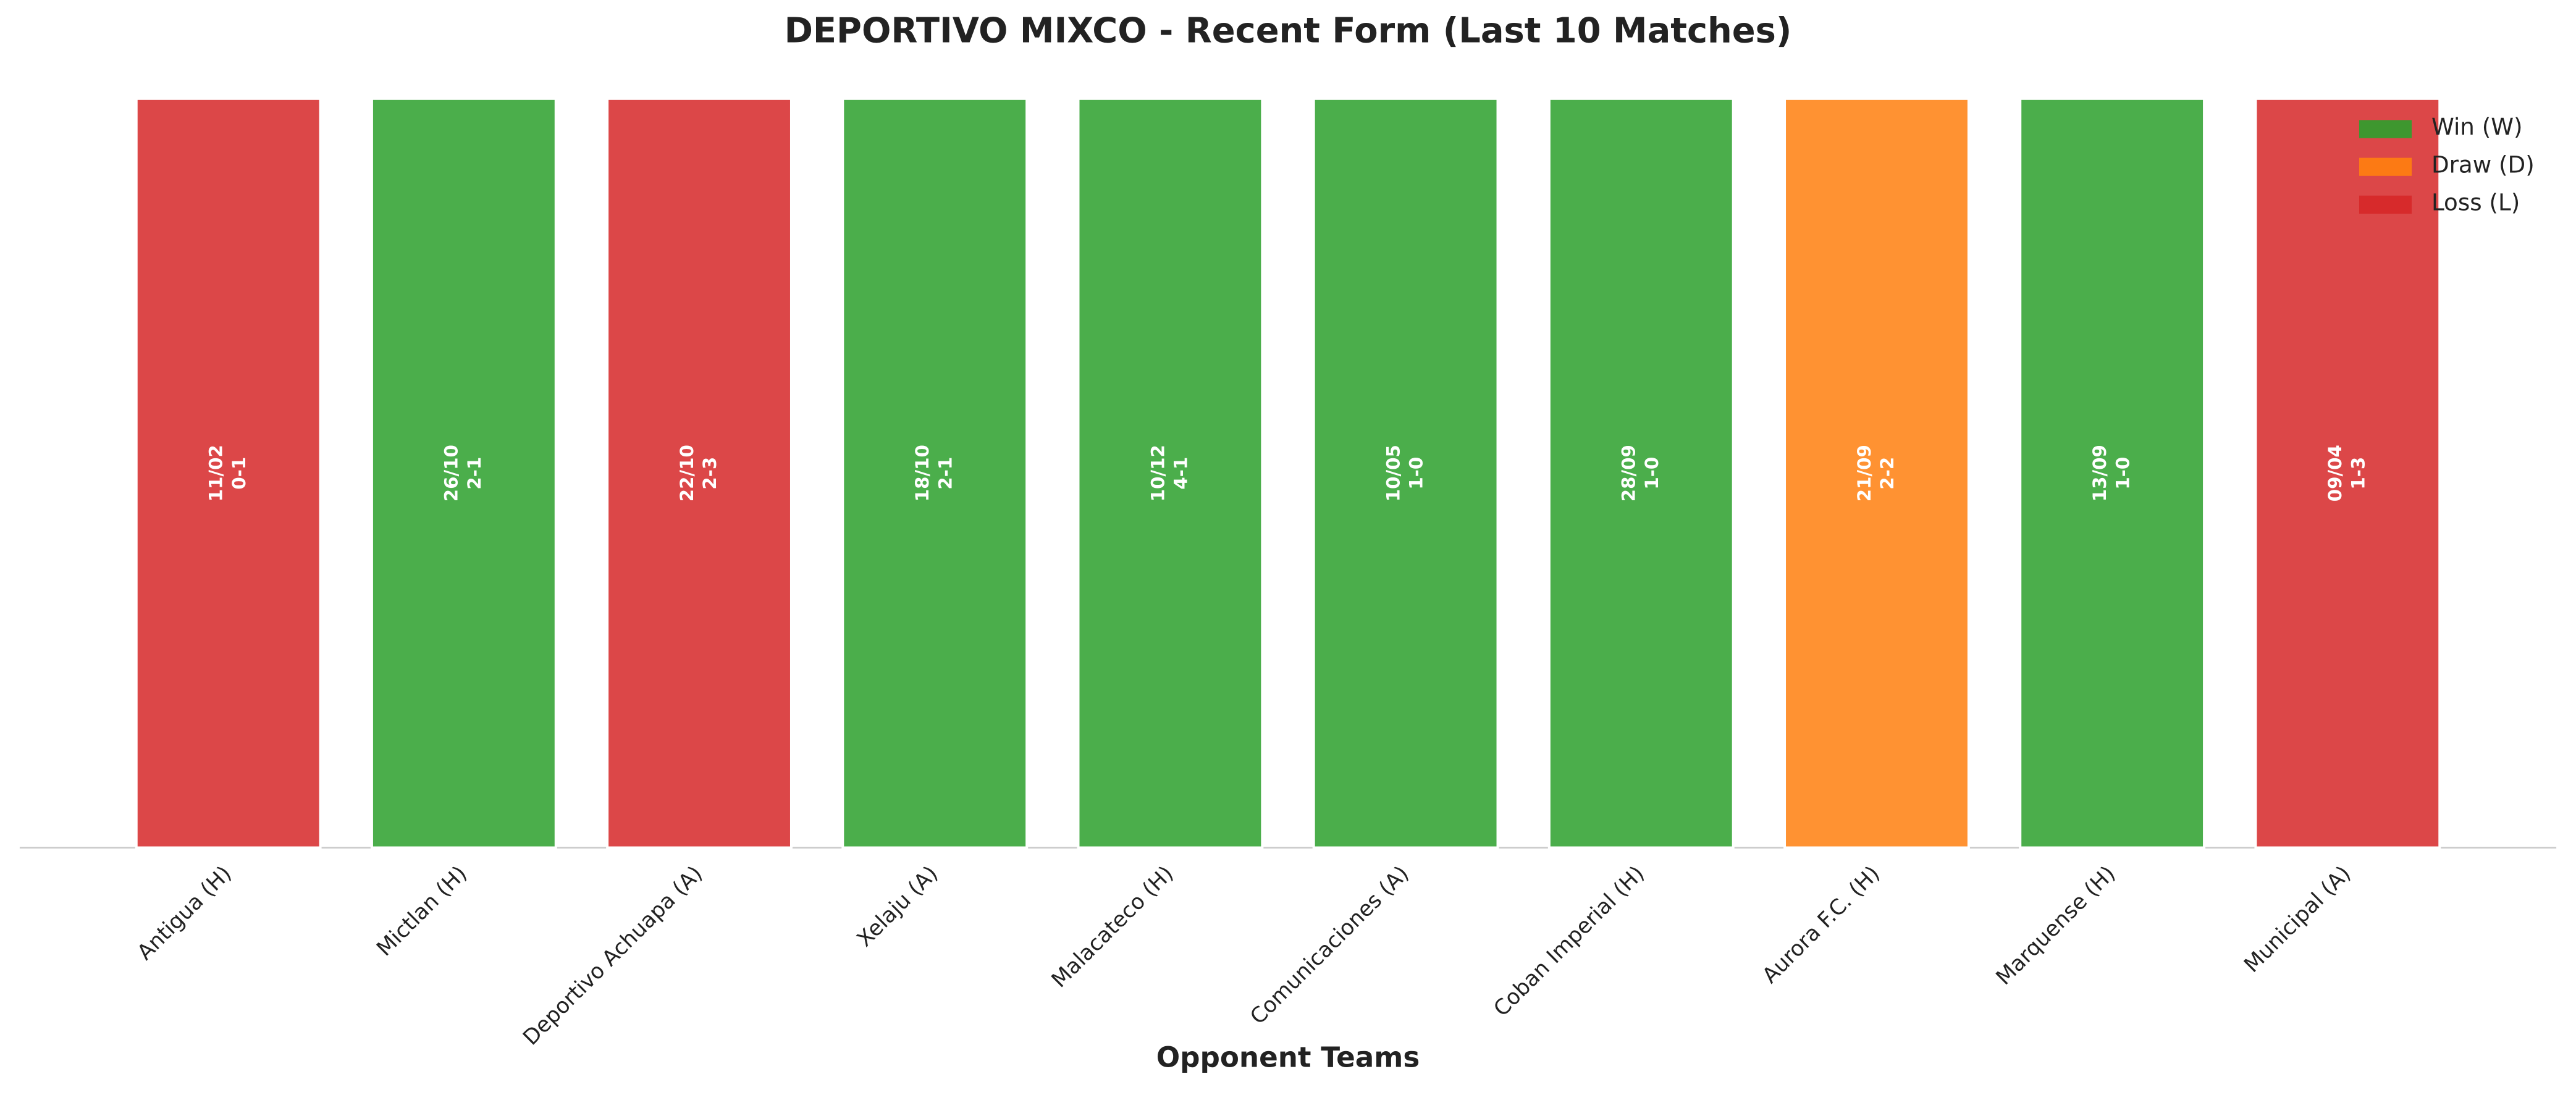  What do you see at coordinates (612, 956) in the screenshot?
I see `x-tick-label: Deportivo Achuapa (A)` at bounding box center [612, 956].